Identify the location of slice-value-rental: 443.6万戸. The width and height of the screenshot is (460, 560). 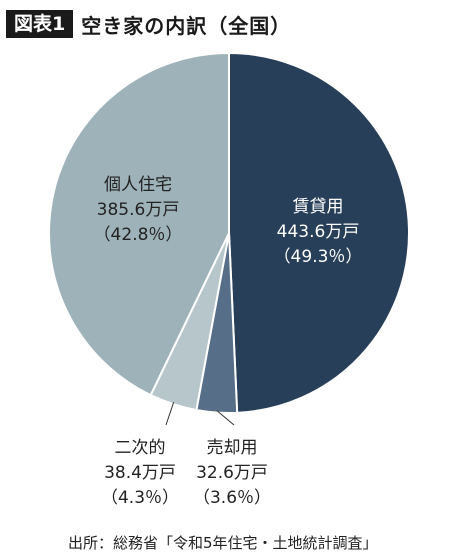
(318, 232).